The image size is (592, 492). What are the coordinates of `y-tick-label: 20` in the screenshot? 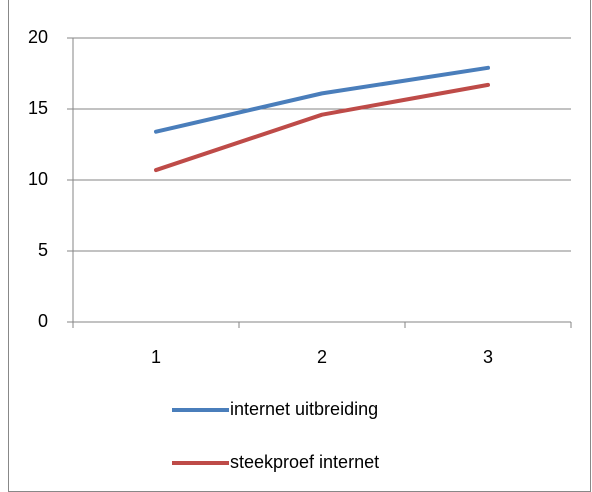 It's located at (38, 37).